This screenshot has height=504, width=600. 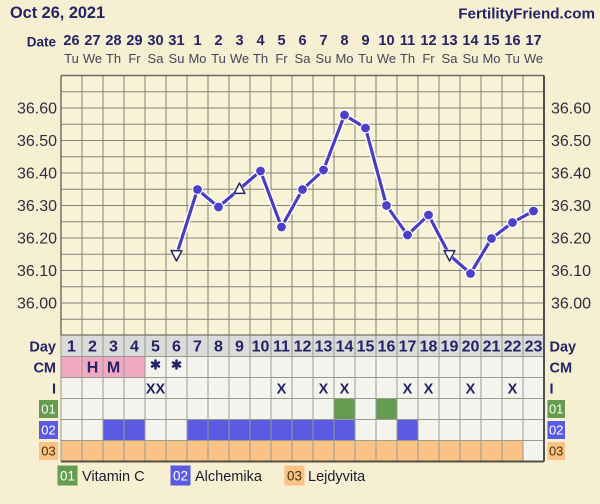 I want to click on svg-text: XX, so click(x=156, y=390).